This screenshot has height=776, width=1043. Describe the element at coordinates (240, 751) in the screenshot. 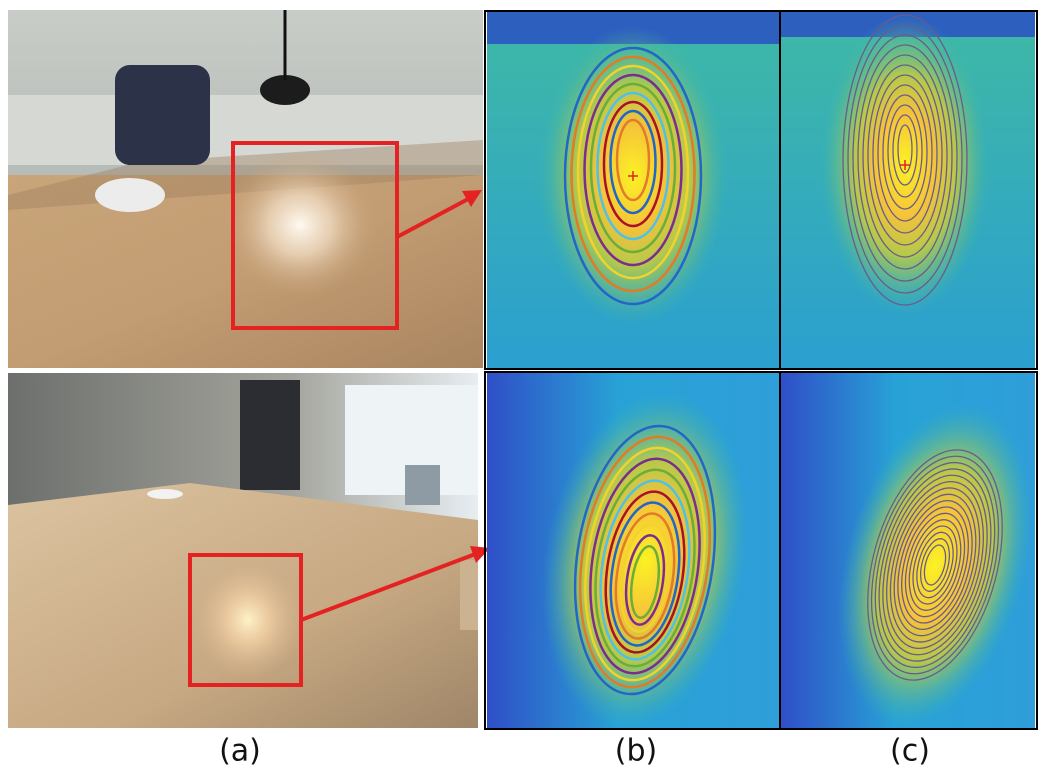

I see `panel-label: (a)` at that location.